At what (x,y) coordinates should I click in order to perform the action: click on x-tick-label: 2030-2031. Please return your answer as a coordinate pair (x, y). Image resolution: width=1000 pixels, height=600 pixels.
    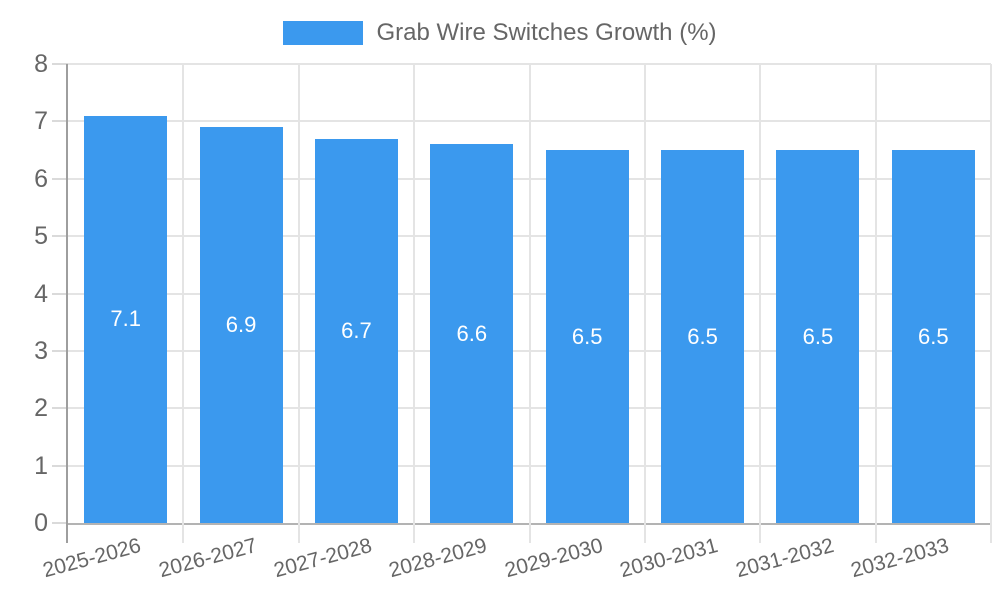
    Looking at the image, I should click on (669, 558).